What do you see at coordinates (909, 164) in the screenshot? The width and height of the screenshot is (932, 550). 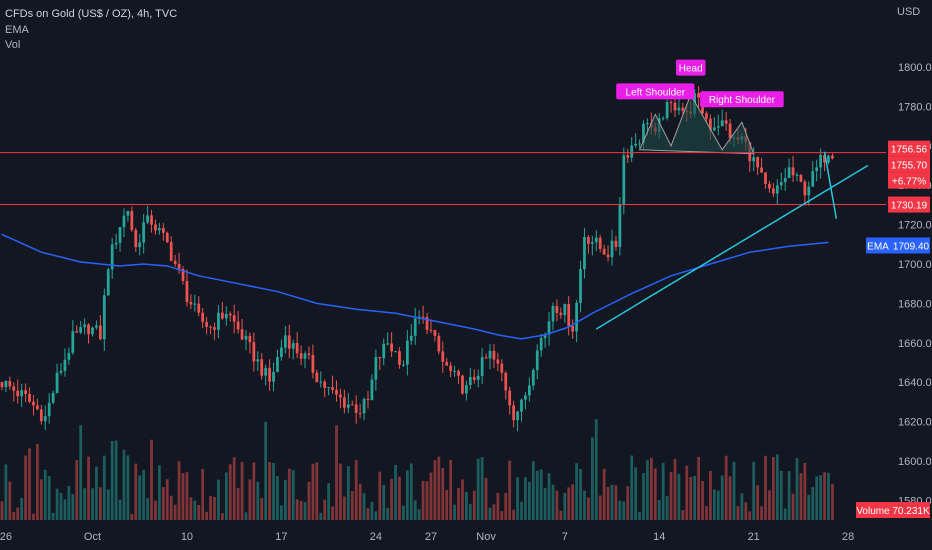 I see `last-price-tag-box` at bounding box center [909, 164].